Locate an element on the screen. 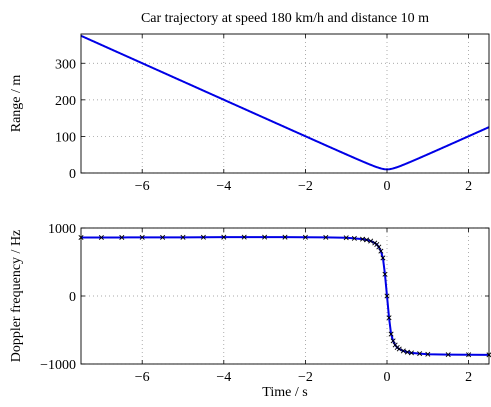 The height and width of the screenshot is (407, 491). doppler-x-tick-label: −6 is located at coordinates (142, 377).